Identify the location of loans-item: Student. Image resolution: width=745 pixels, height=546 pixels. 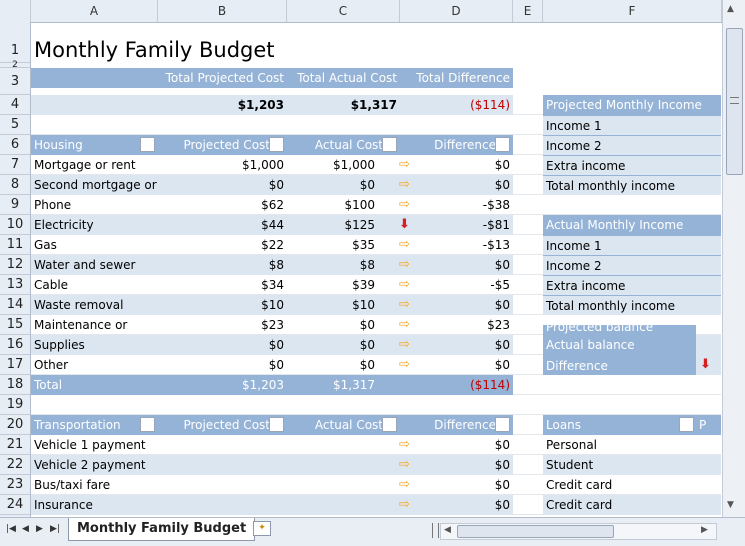
(570, 465).